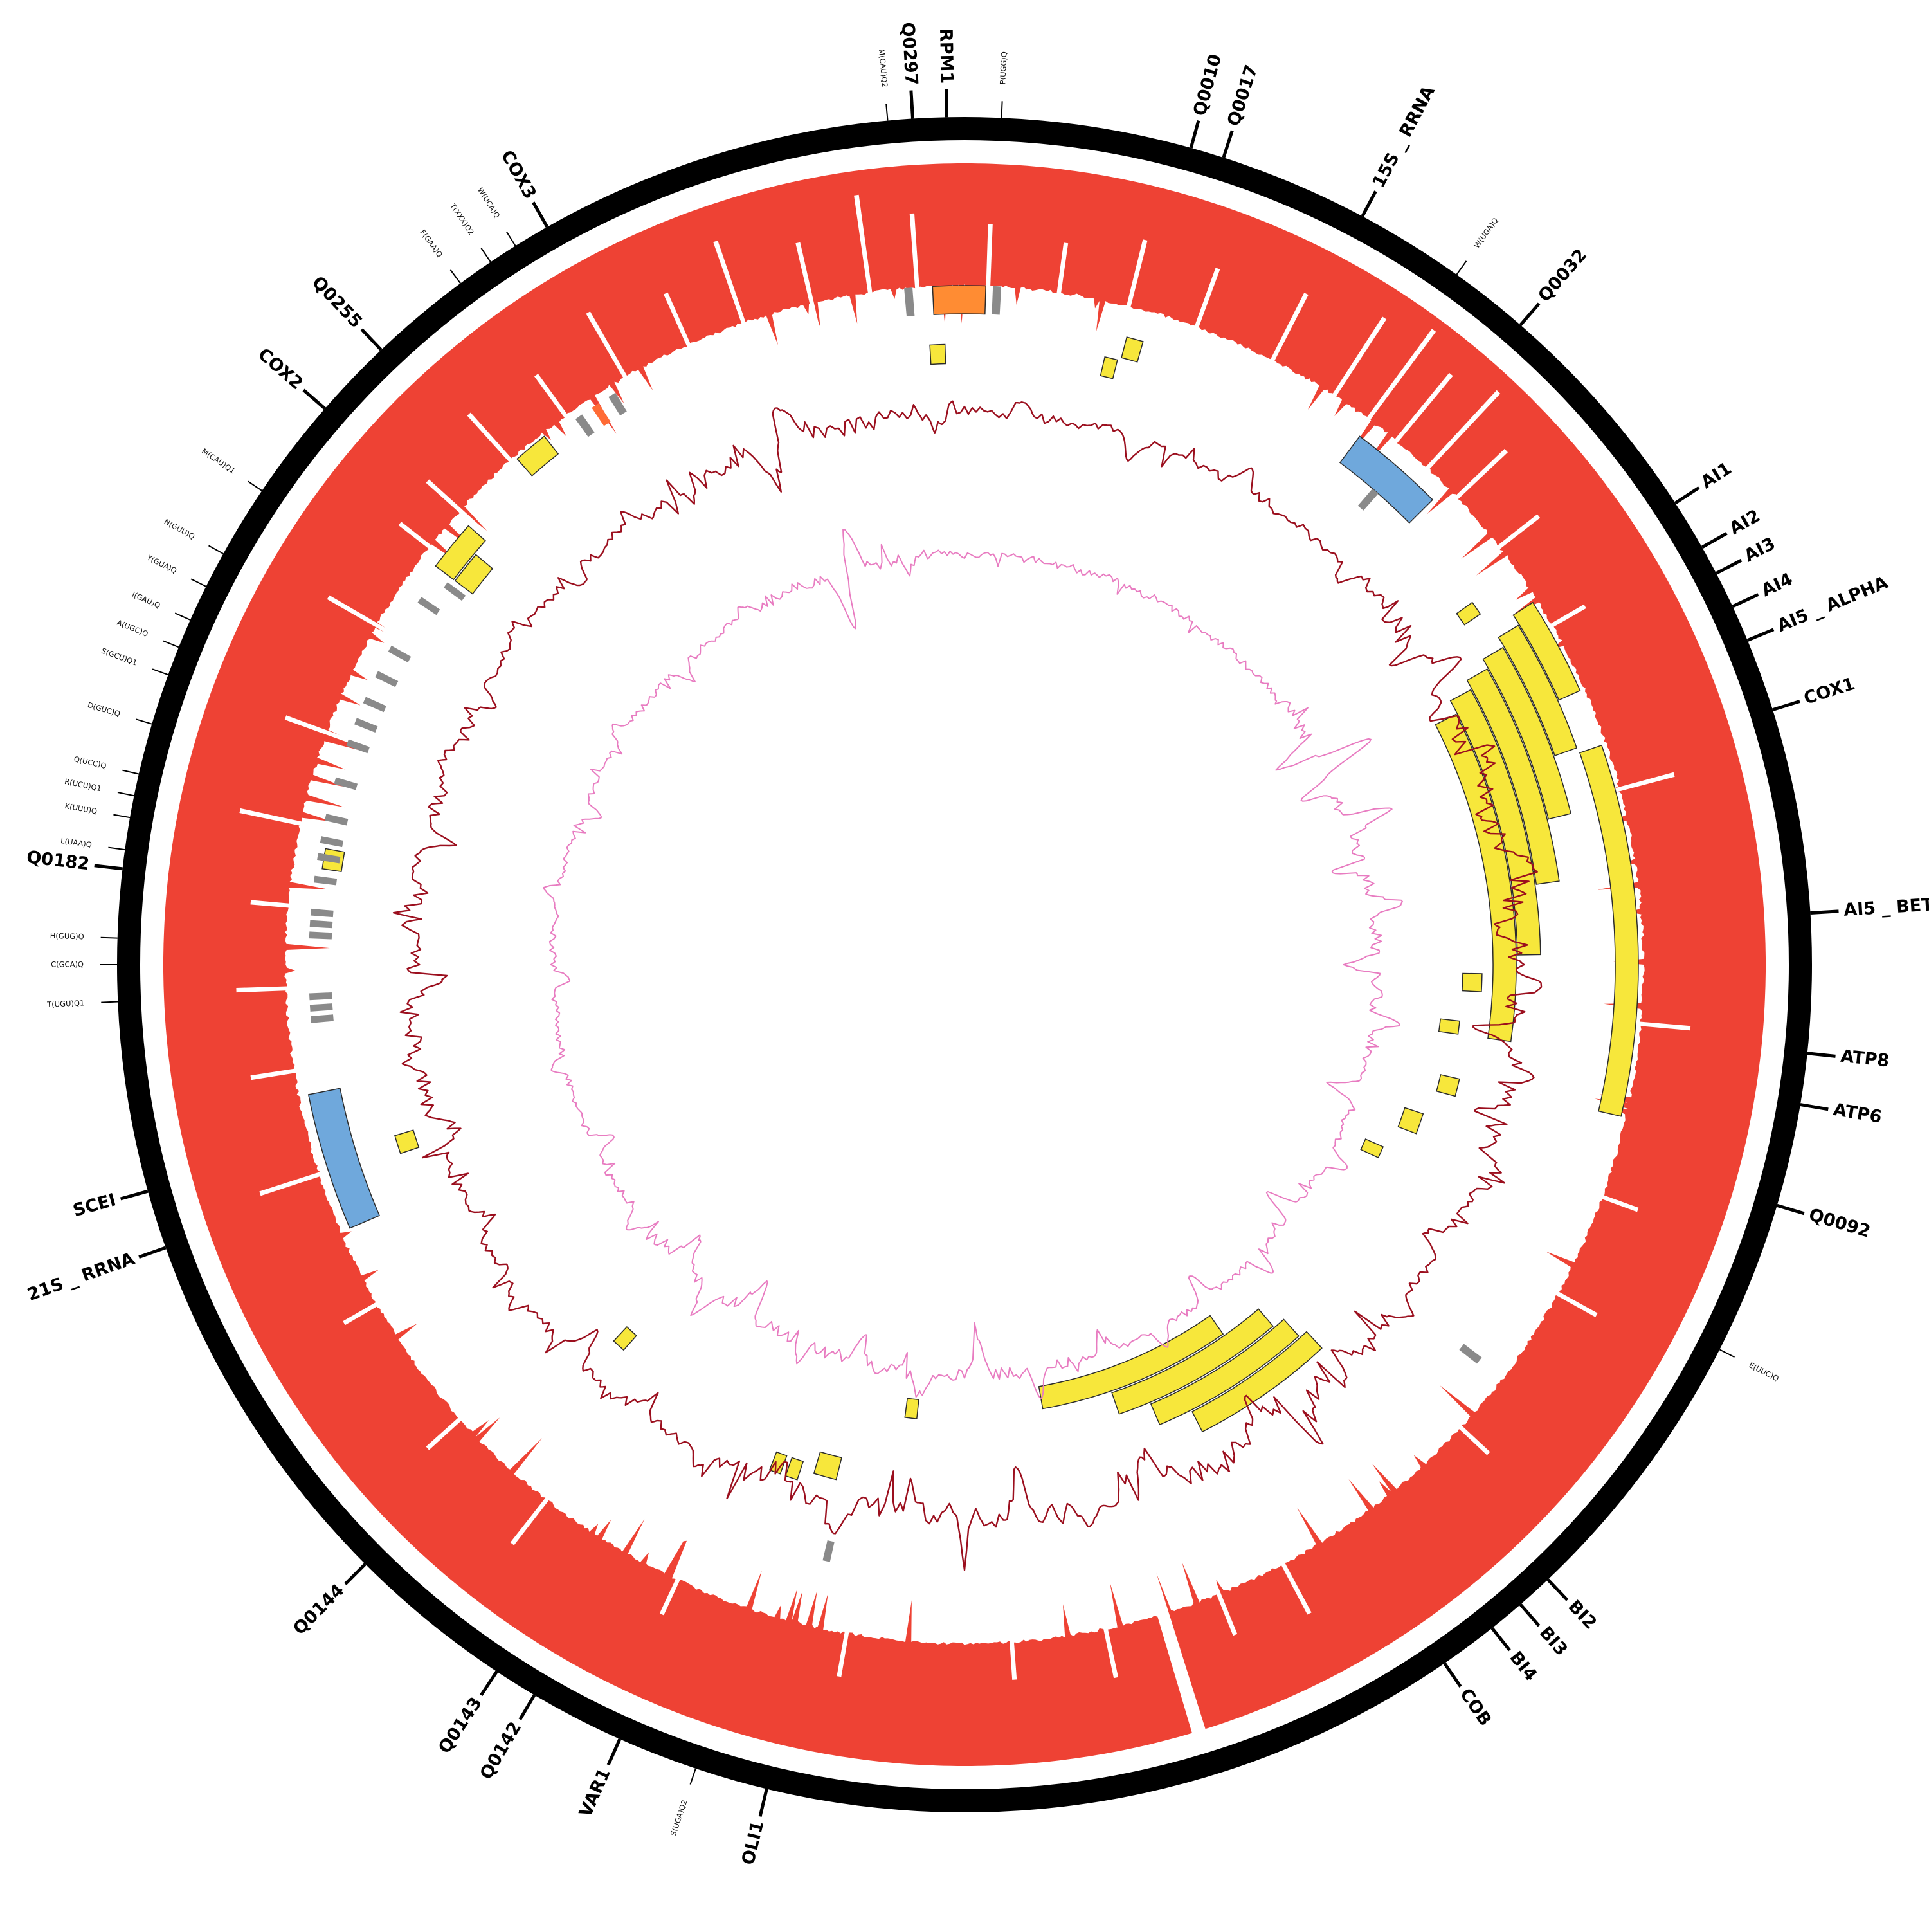 This screenshot has height=1932, width=1929. What do you see at coordinates (67, 936) in the screenshot?
I see `trna-label: H(GUG)Q` at bounding box center [67, 936].